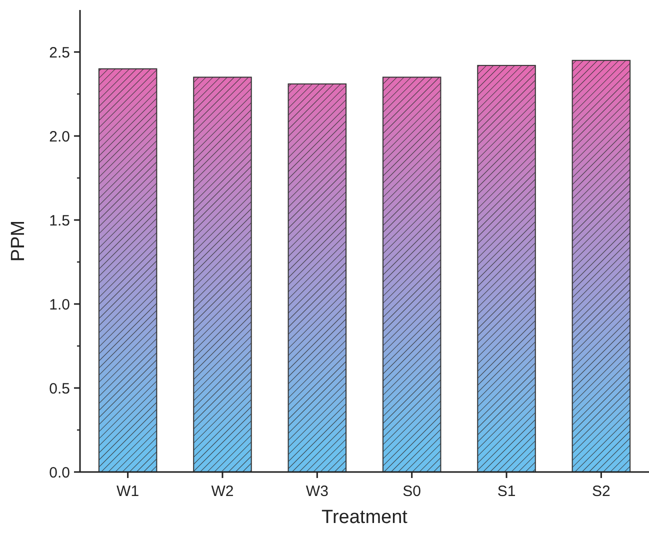 Image resolution: width=649 pixels, height=541 pixels. What do you see at coordinates (506, 491) in the screenshot?
I see `x-tick-label: S1` at bounding box center [506, 491].